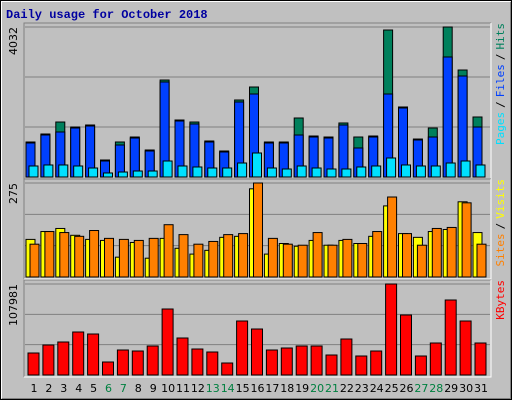 Image resolution: width=512 pixels, height=400 pixels. I want to click on x-tick-label: 8, so click(138, 388).